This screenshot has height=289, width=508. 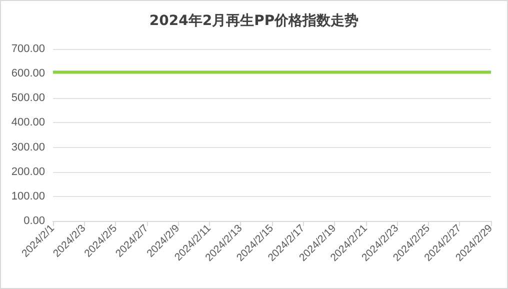 What do you see at coordinates (28, 172) in the screenshot?
I see `y-tick-label: 200.00` at bounding box center [28, 172].